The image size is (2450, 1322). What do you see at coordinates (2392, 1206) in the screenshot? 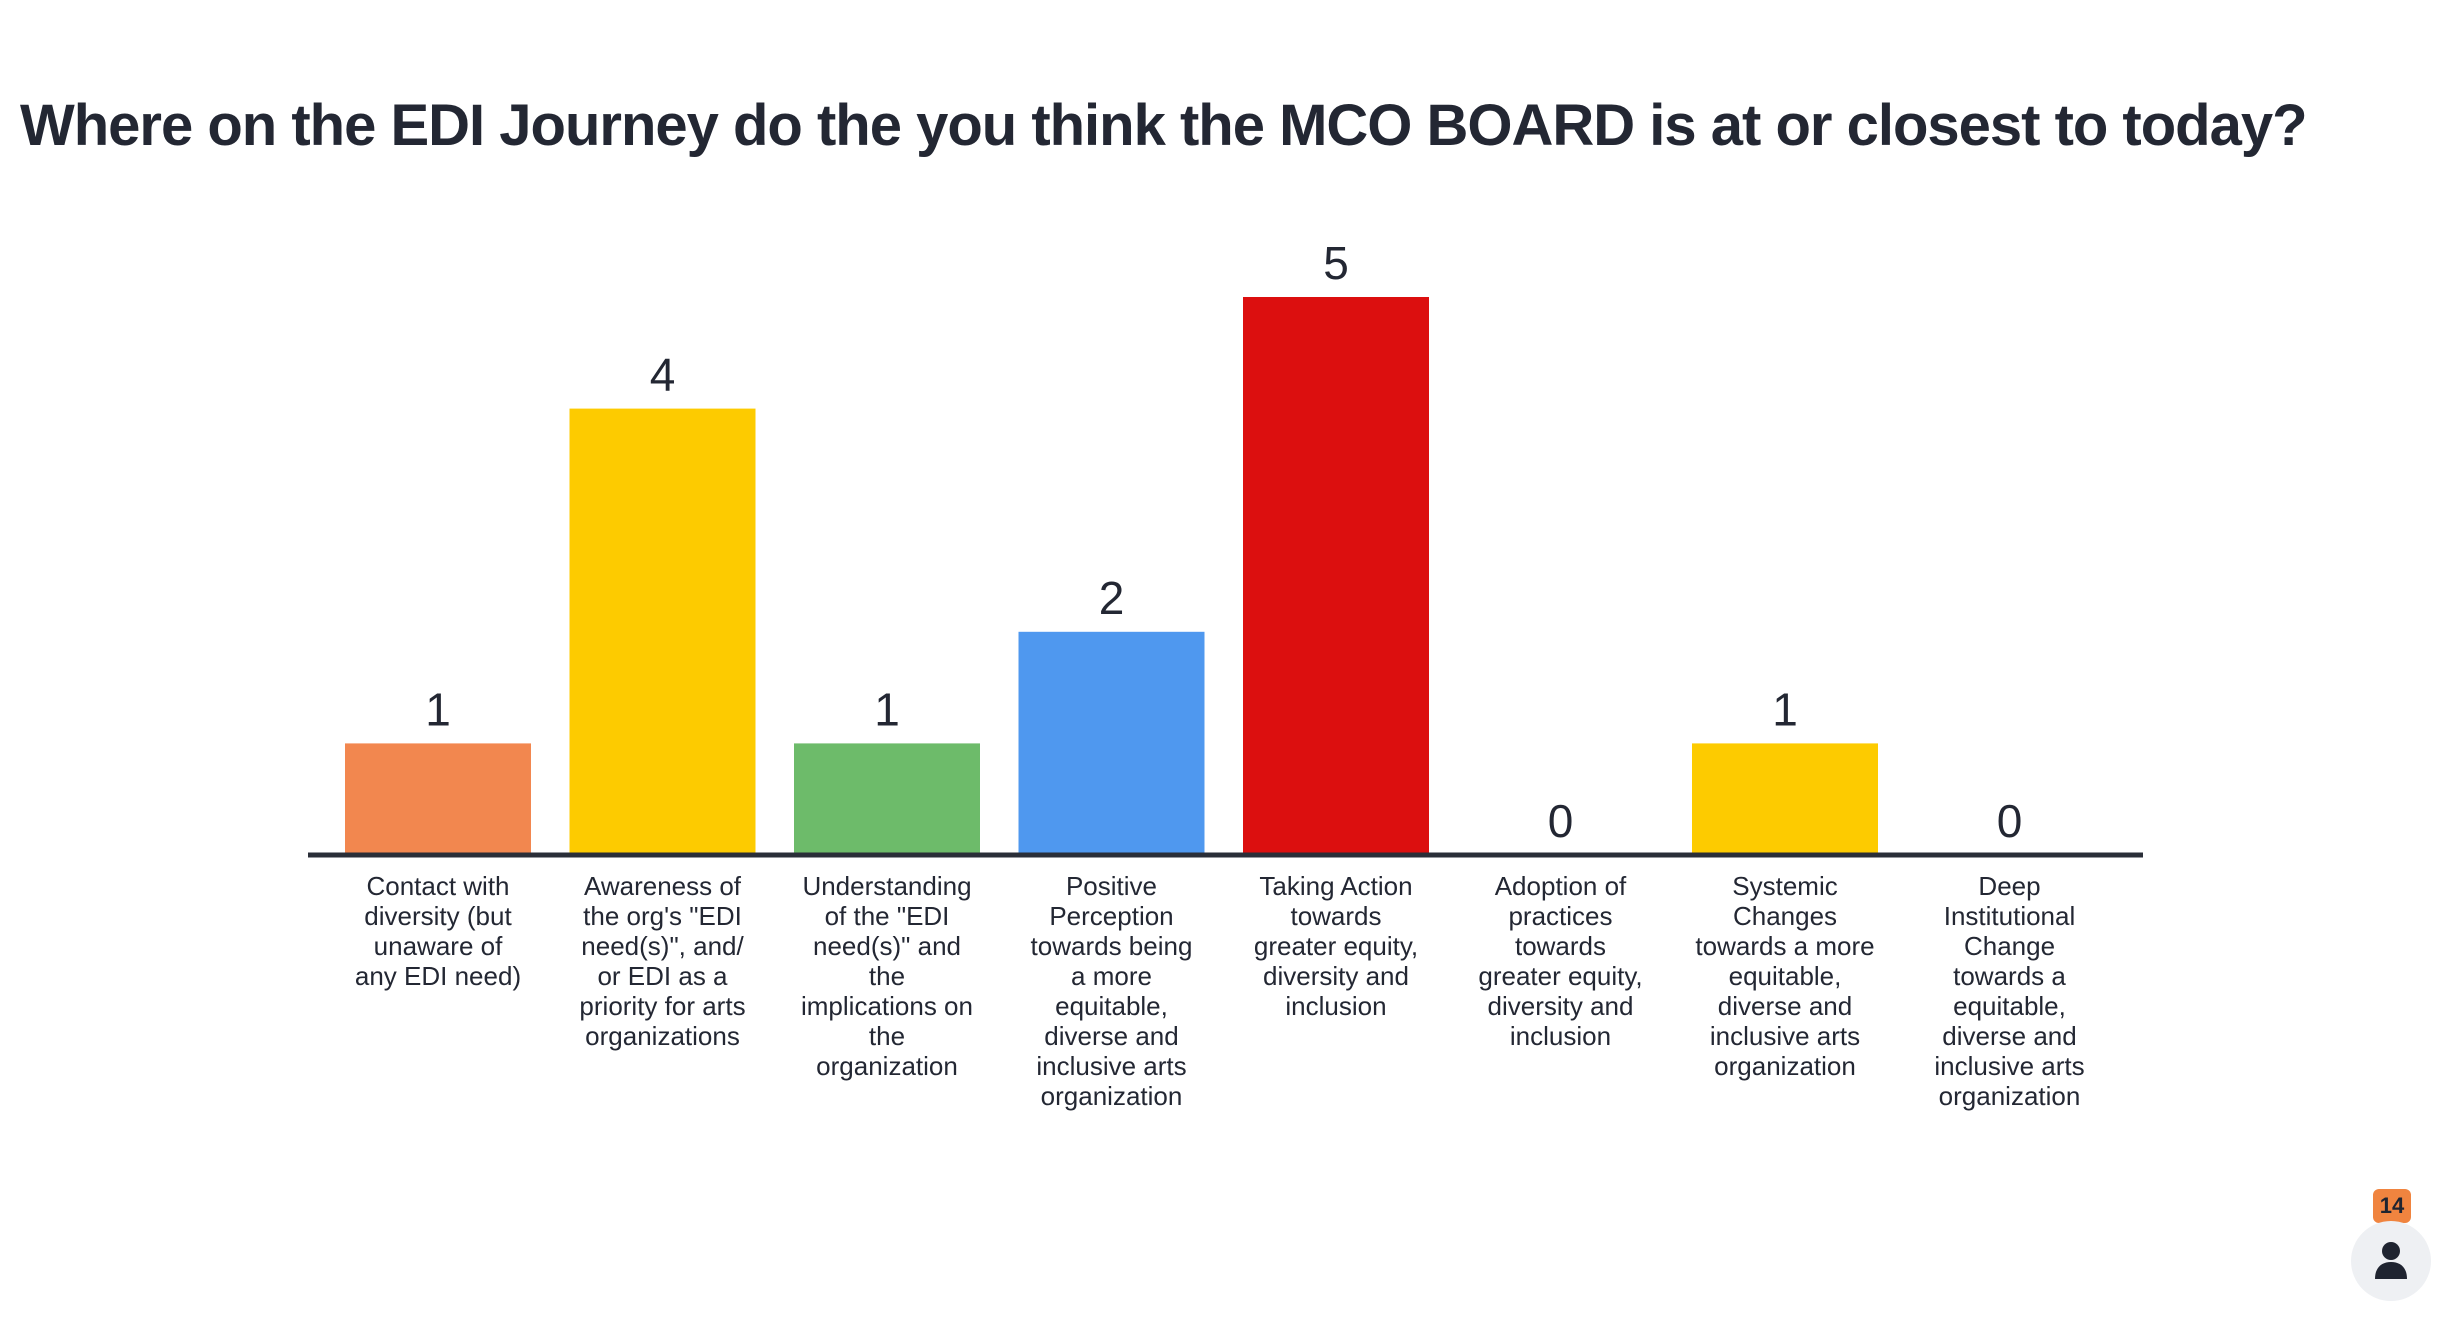
I see `participant-count-badge: 14` at bounding box center [2392, 1206].